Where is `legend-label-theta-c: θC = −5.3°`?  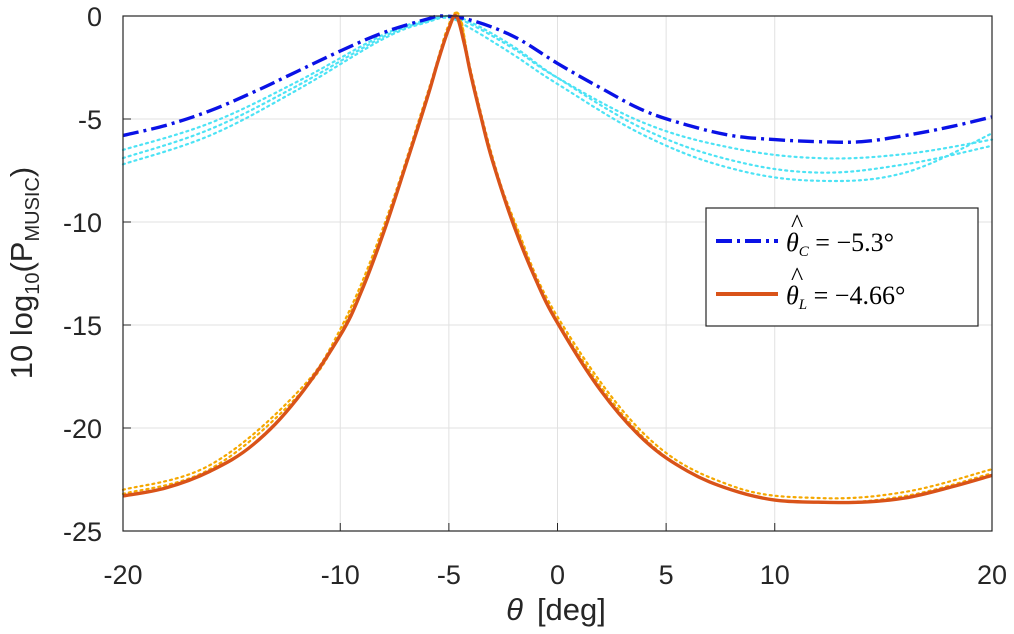 legend-label-theta-c: θC = −5.3° is located at coordinates (840, 244).